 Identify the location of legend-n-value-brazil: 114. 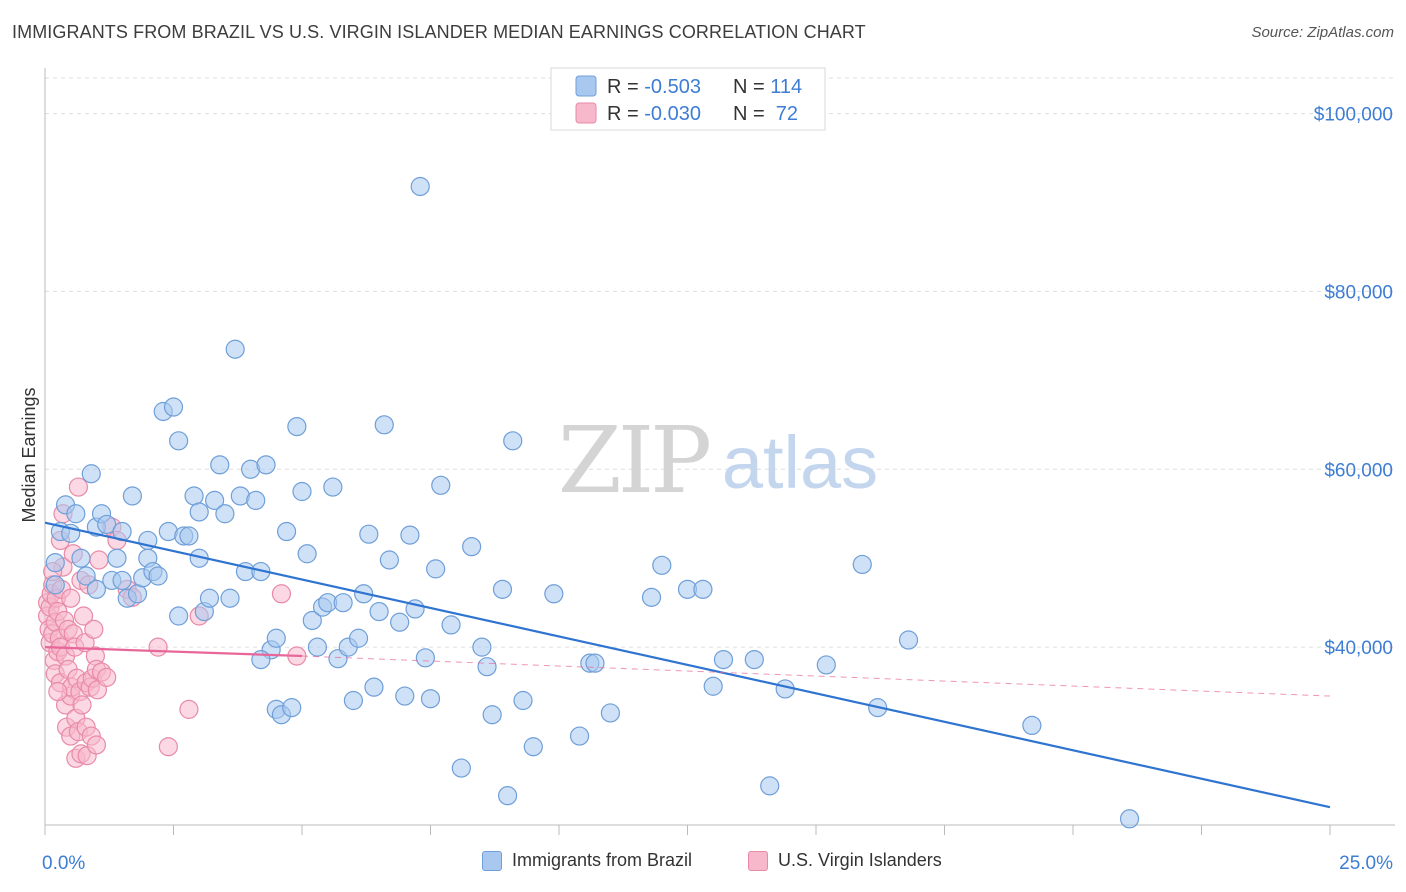
(786, 87).